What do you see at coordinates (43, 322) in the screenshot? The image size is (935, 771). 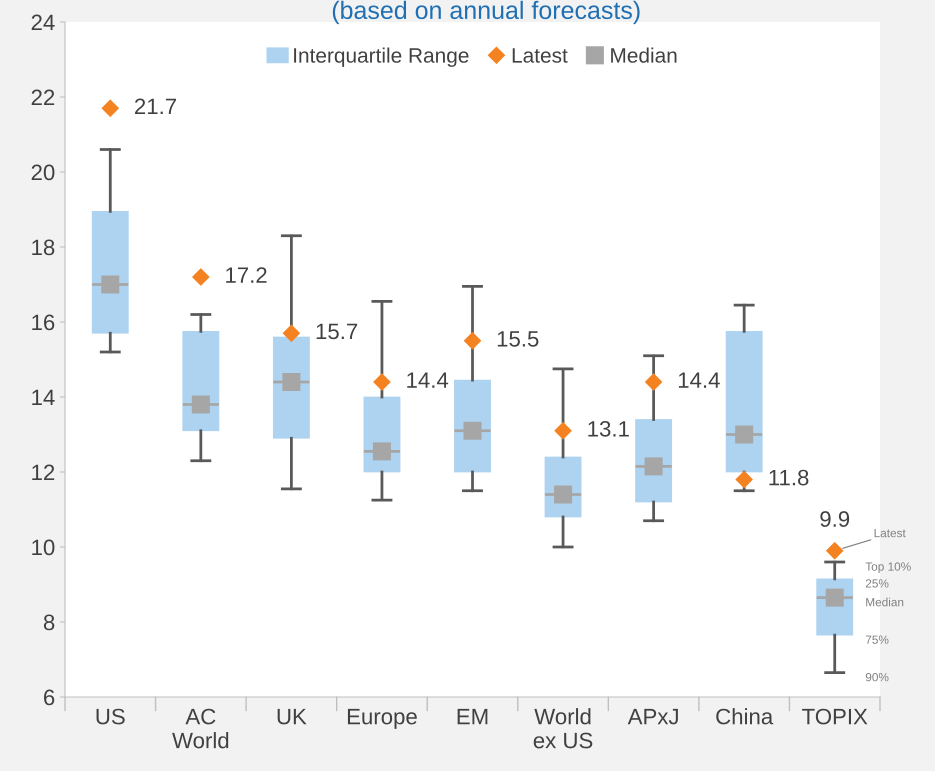 I see `y-tick-label: 16` at bounding box center [43, 322].